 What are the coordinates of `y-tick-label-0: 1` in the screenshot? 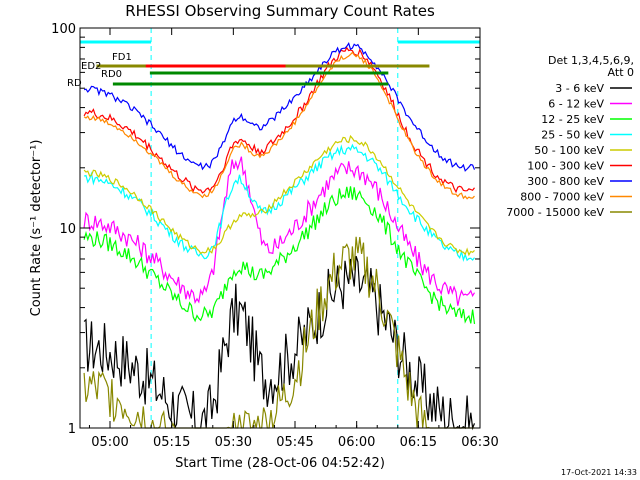 It's located at (72, 429).